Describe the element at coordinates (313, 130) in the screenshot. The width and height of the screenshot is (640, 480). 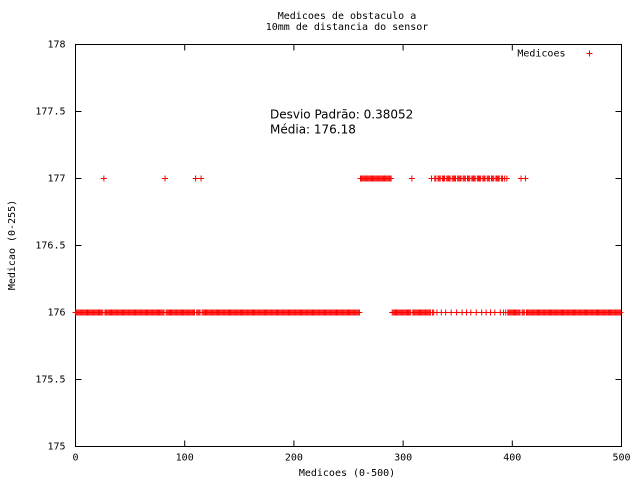
I see `annotation: Média: 176.18` at that location.